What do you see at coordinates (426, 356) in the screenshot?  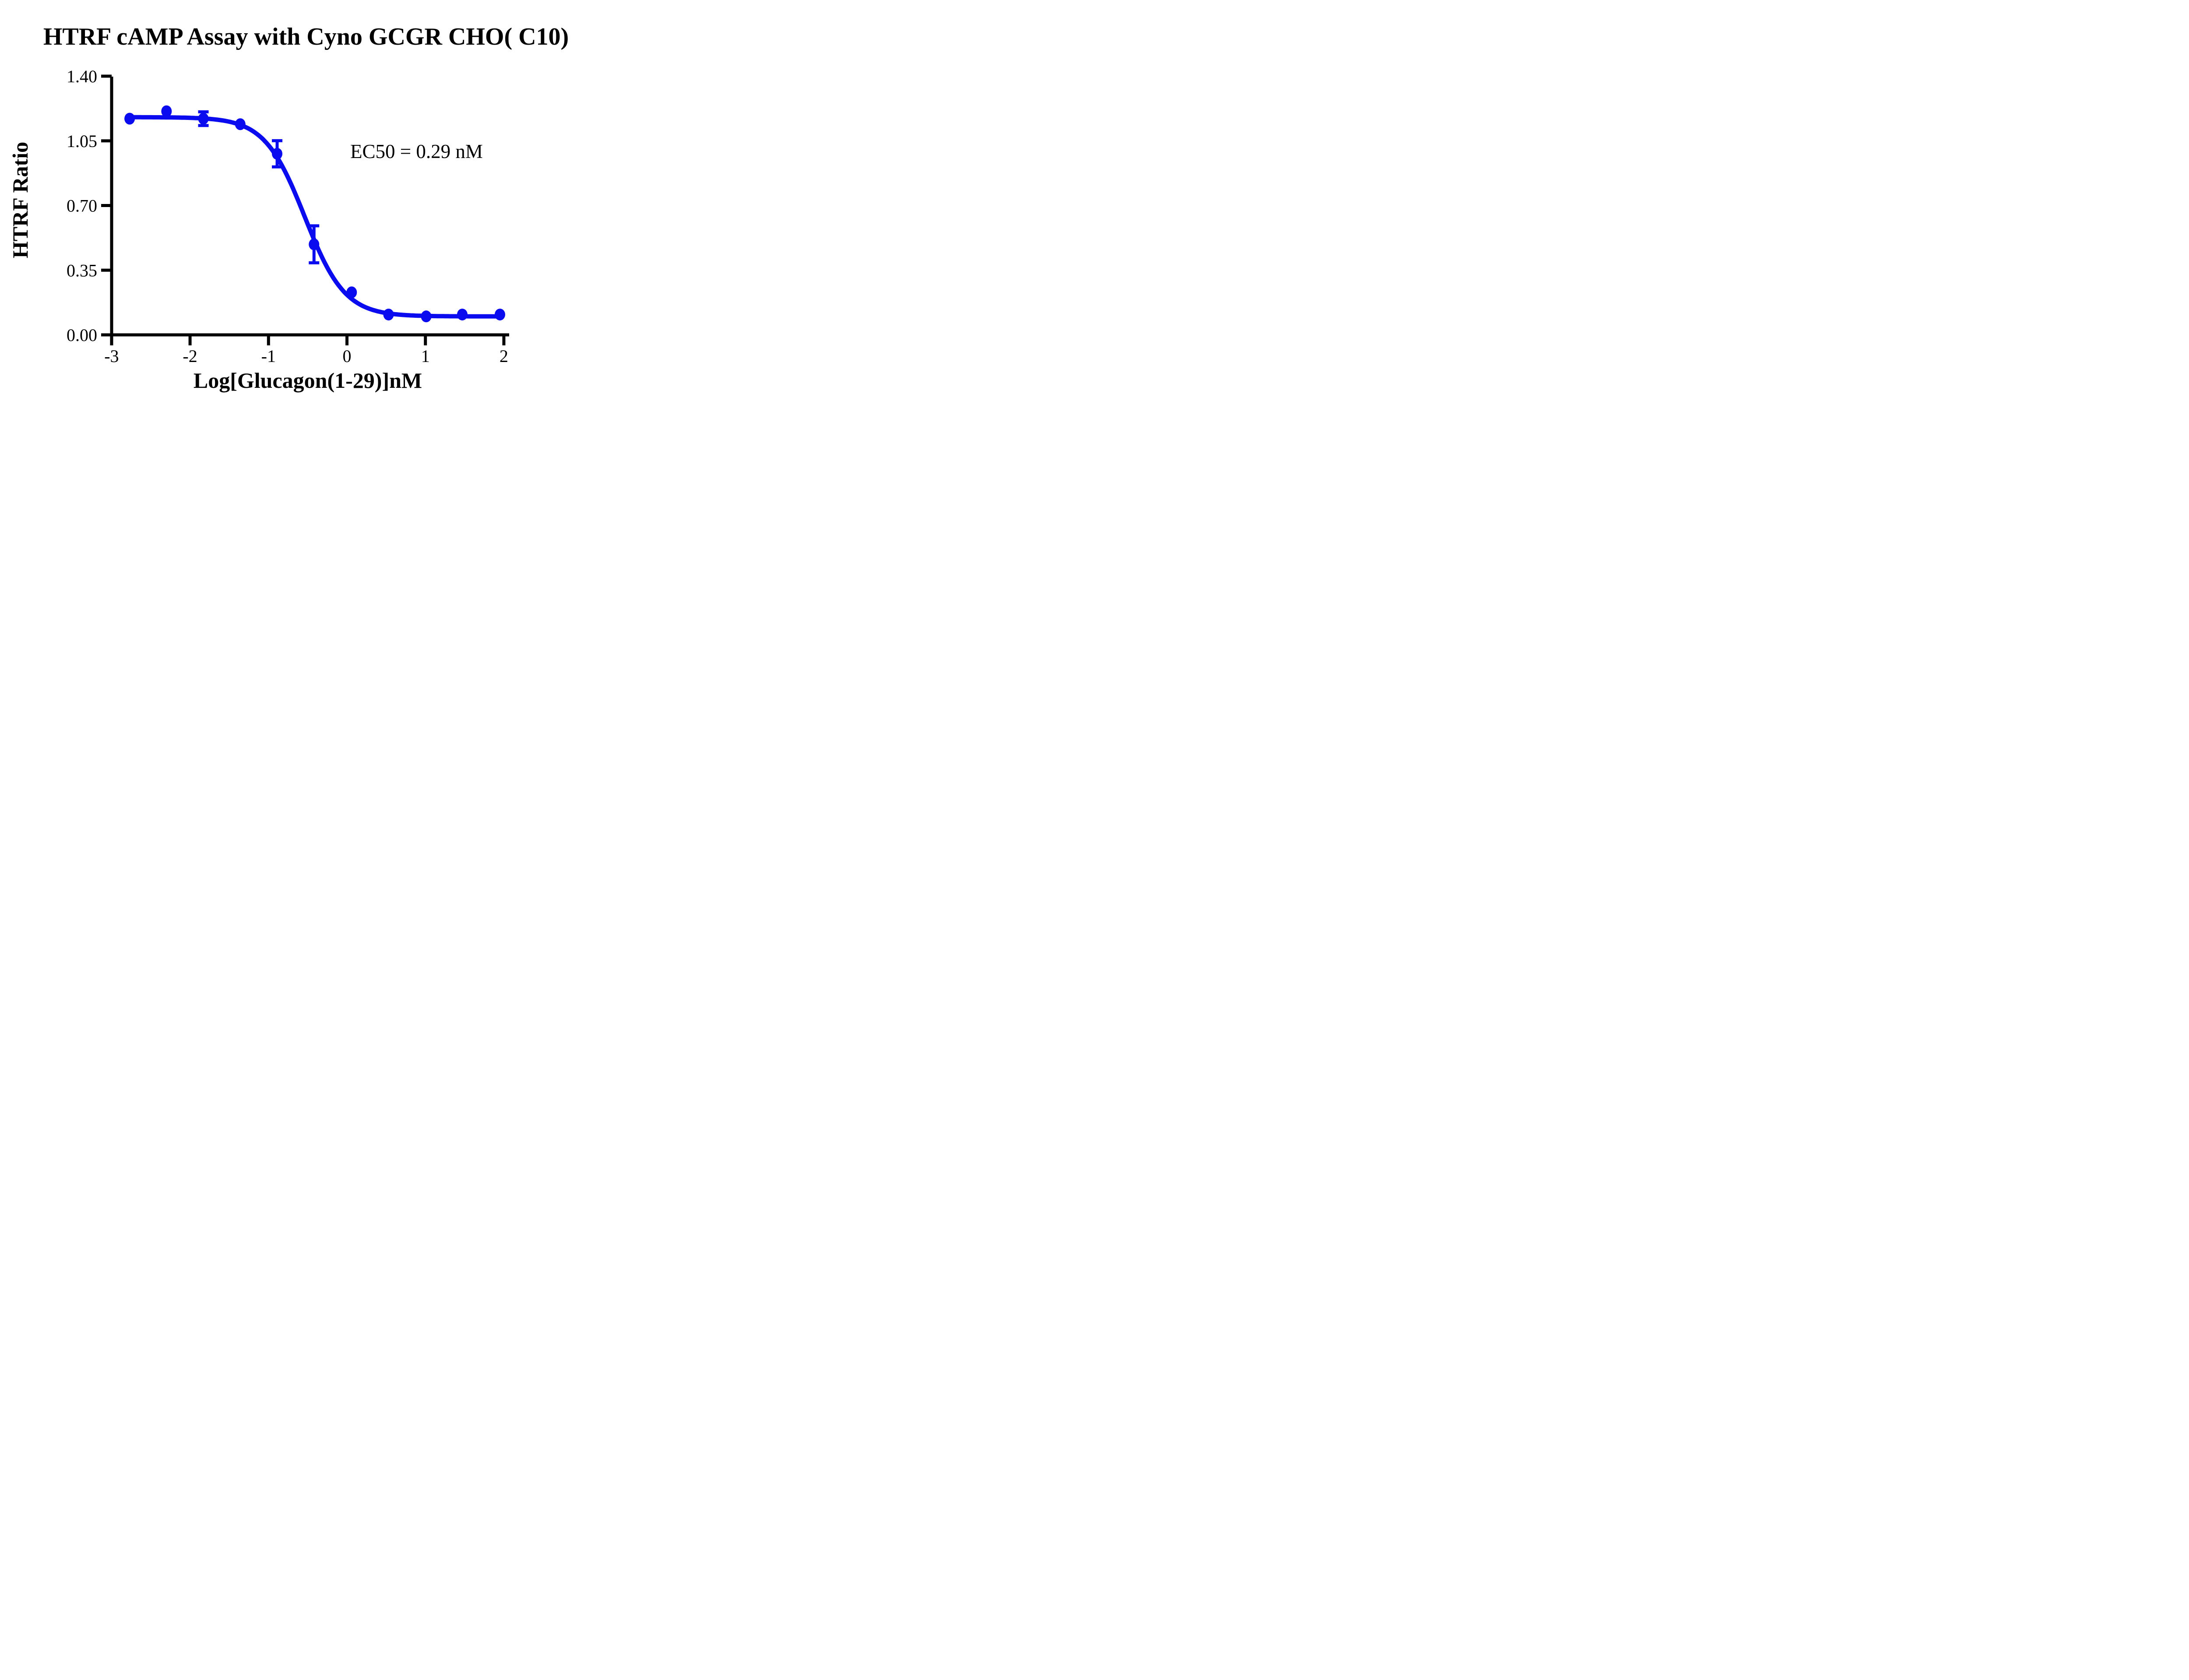 I see `x-tick-label: 1` at bounding box center [426, 356].